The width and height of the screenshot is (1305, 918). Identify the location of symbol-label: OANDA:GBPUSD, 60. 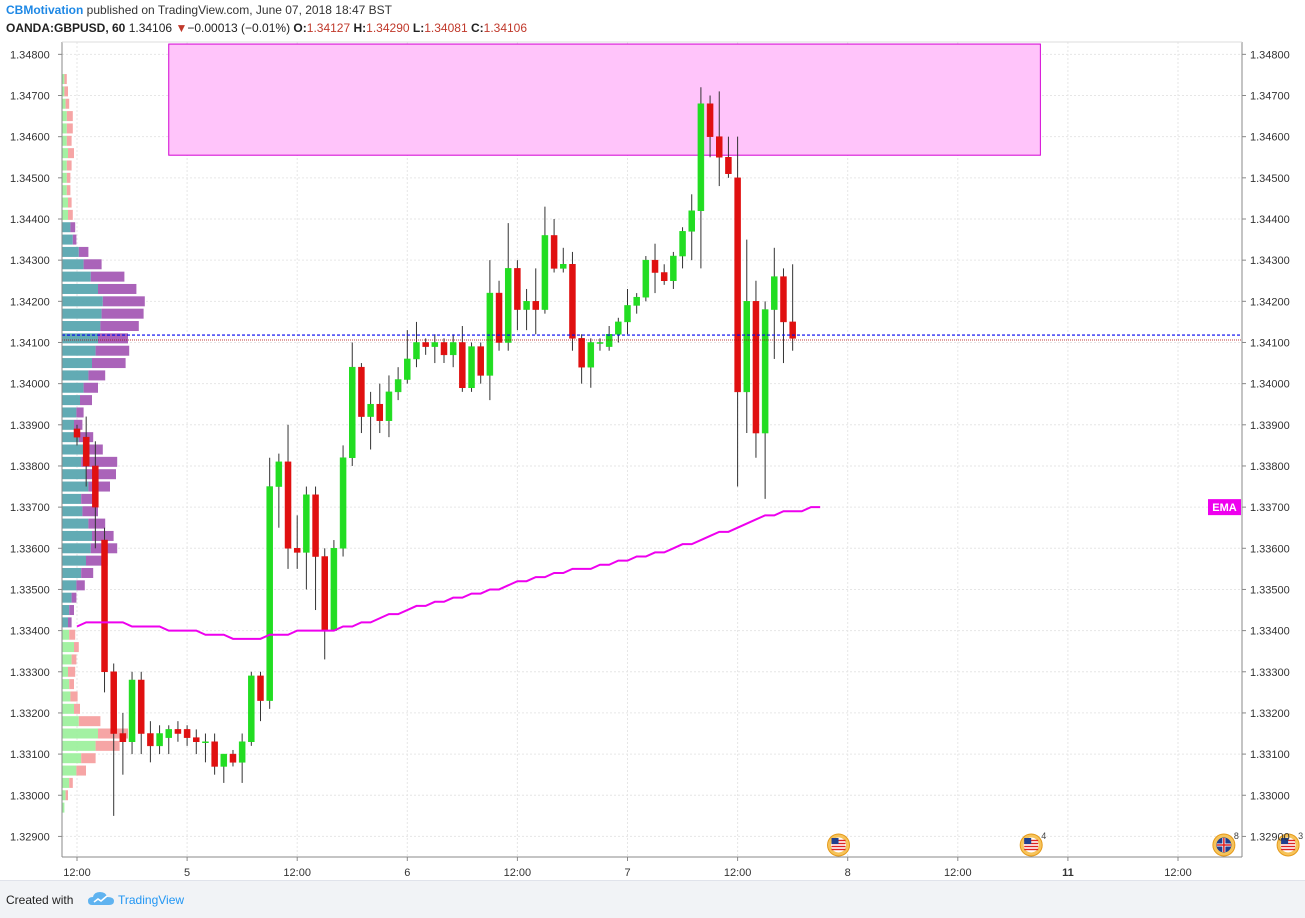
(66, 28).